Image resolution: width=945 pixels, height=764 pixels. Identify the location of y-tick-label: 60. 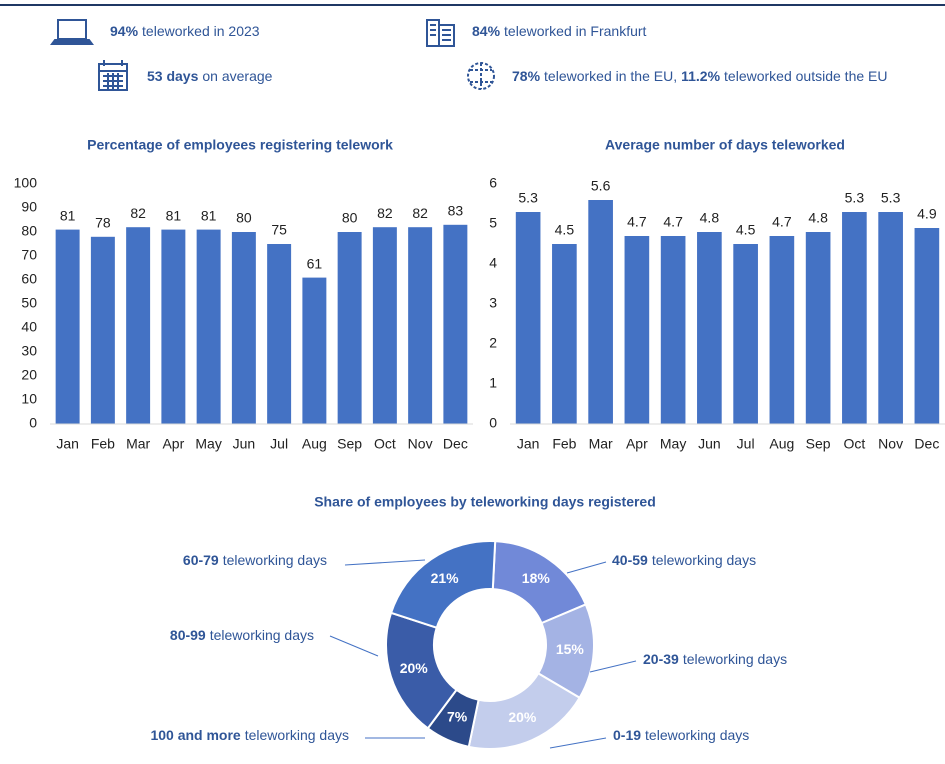
(29, 279).